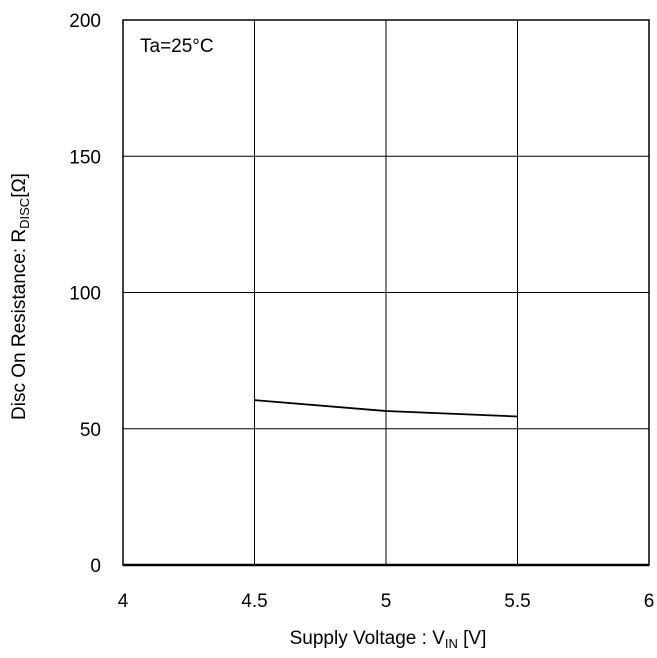  I want to click on y-tick-label: 200, so click(85, 21).